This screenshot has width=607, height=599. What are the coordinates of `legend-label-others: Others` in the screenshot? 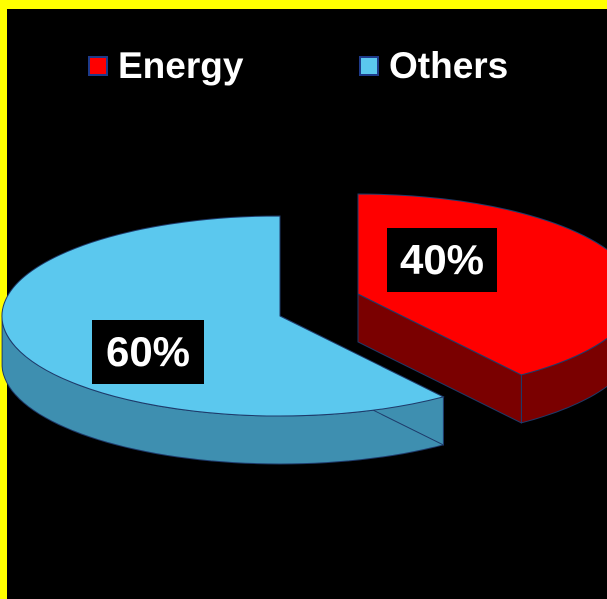 It's located at (449, 65).